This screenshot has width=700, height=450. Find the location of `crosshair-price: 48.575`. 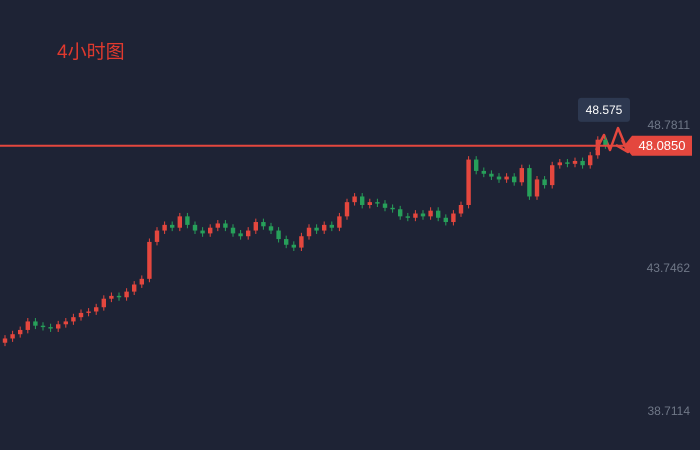

crosshair-price: 48.575 is located at coordinates (604, 110).